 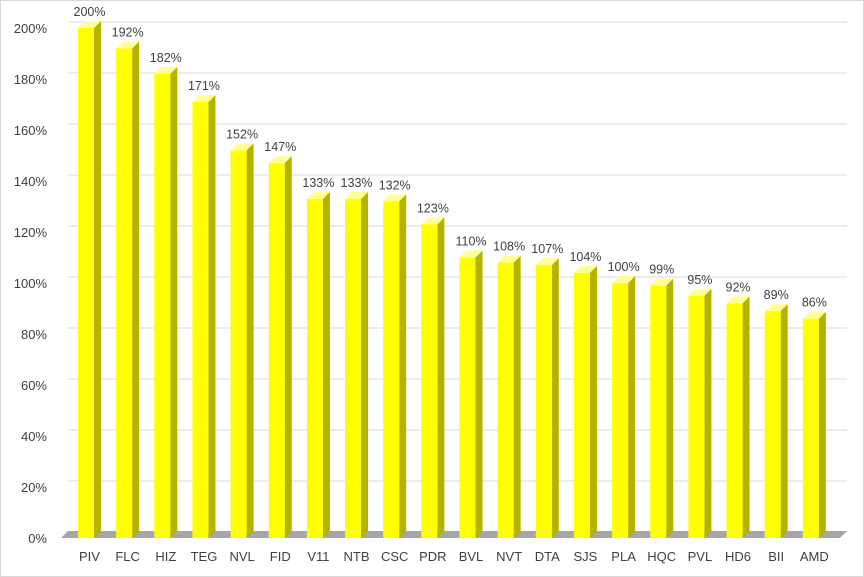 I want to click on bar-hqc, so click(x=662, y=408).